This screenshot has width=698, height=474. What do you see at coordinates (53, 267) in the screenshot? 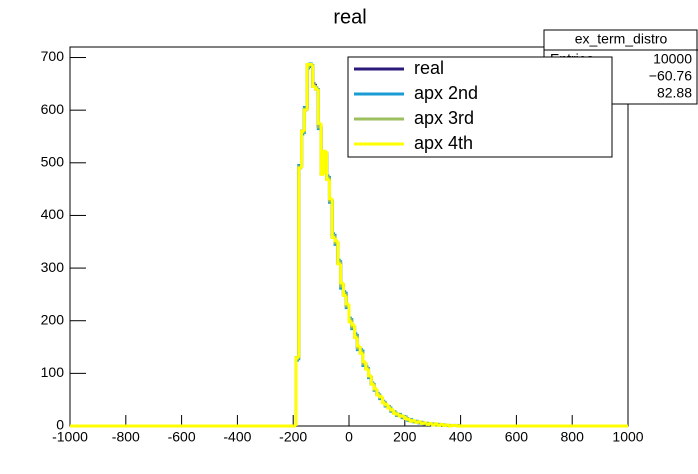
I see `y-tick-label: 300` at bounding box center [53, 267].